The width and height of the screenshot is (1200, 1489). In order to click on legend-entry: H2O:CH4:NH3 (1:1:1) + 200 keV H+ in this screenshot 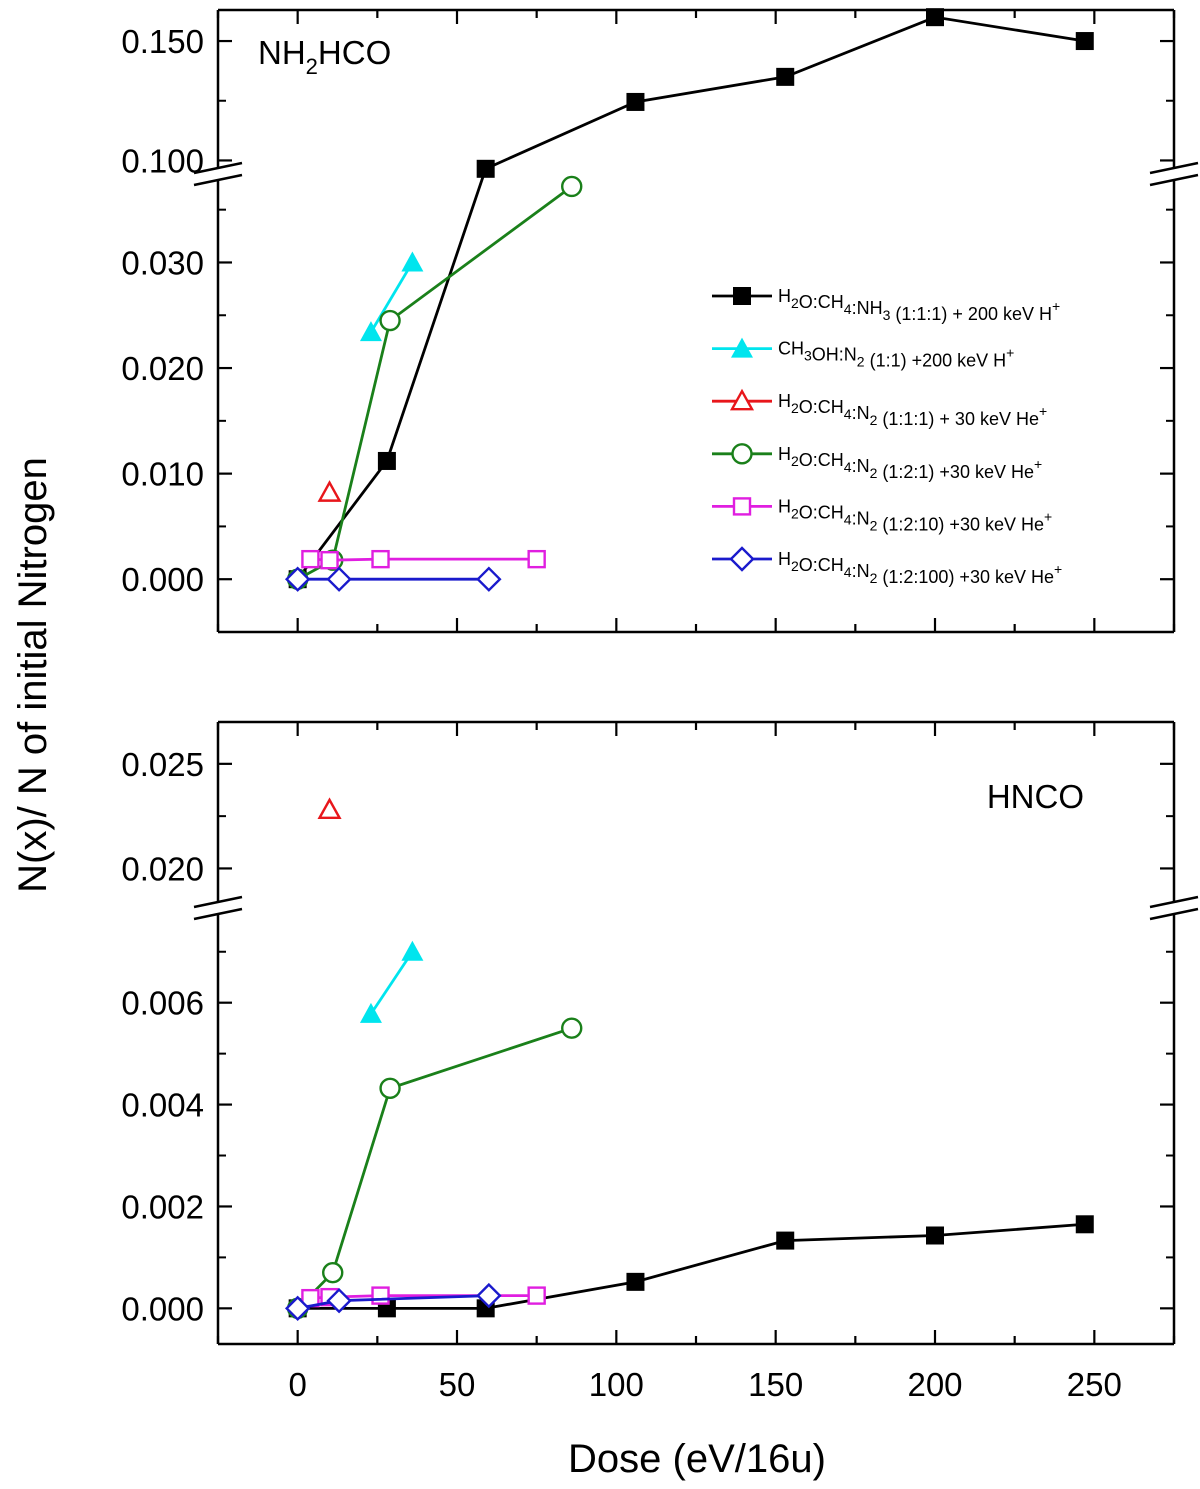, I will do `click(886, 305)`.